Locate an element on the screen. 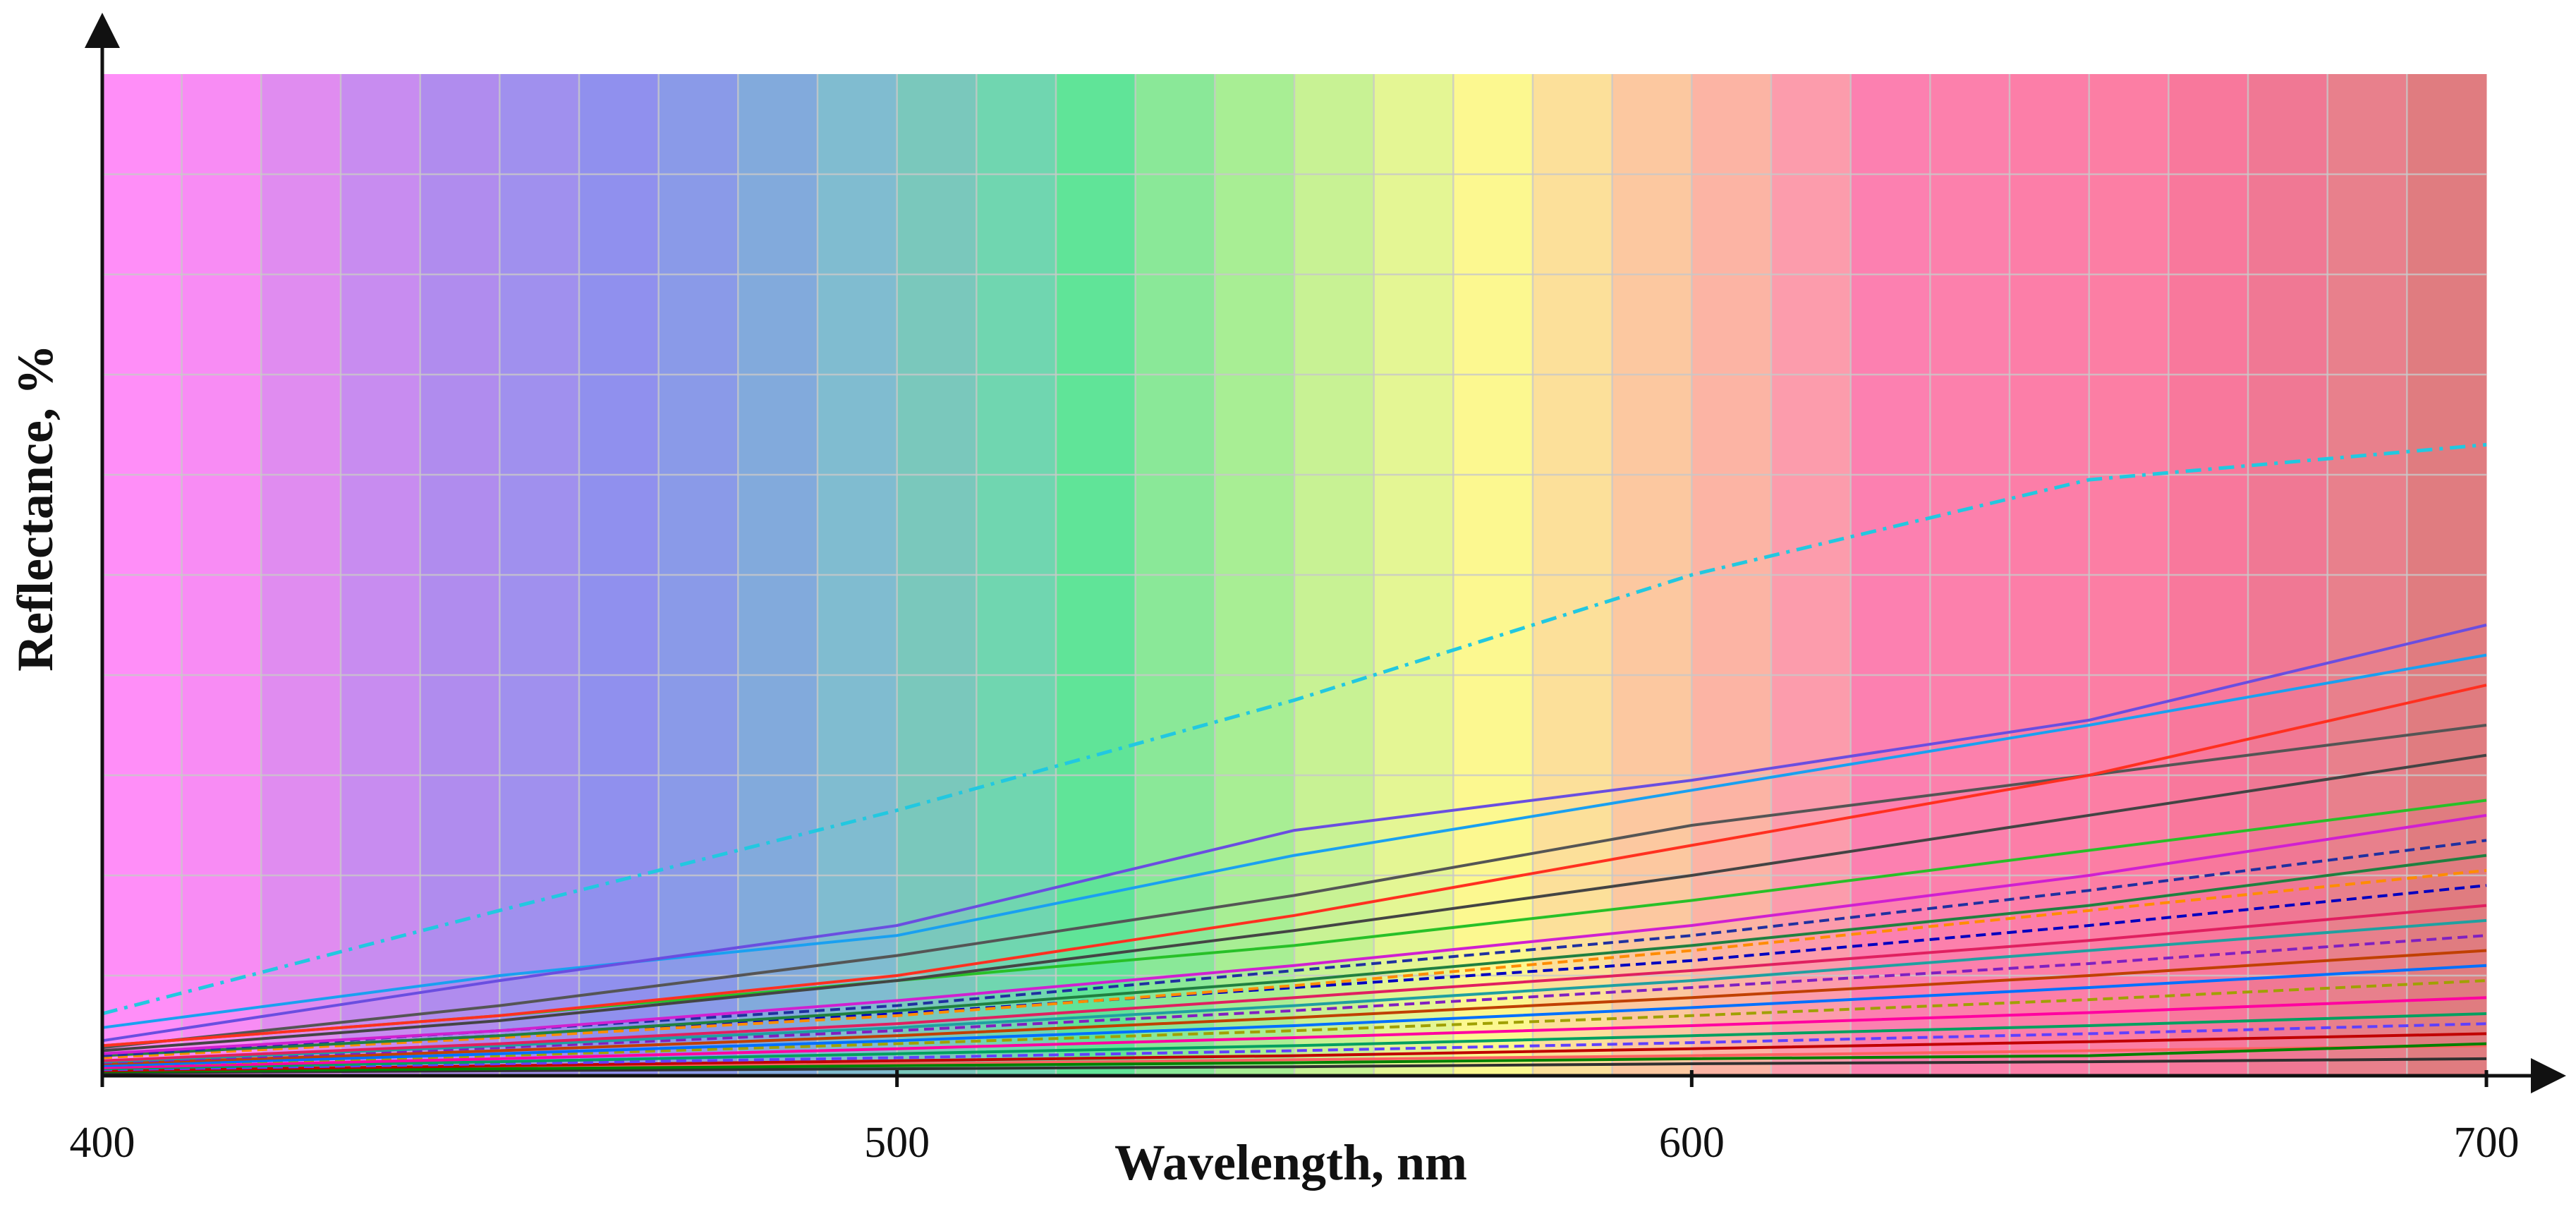 The width and height of the screenshot is (2576, 1214). series-line-s11 is located at coordinates (1294, 964).